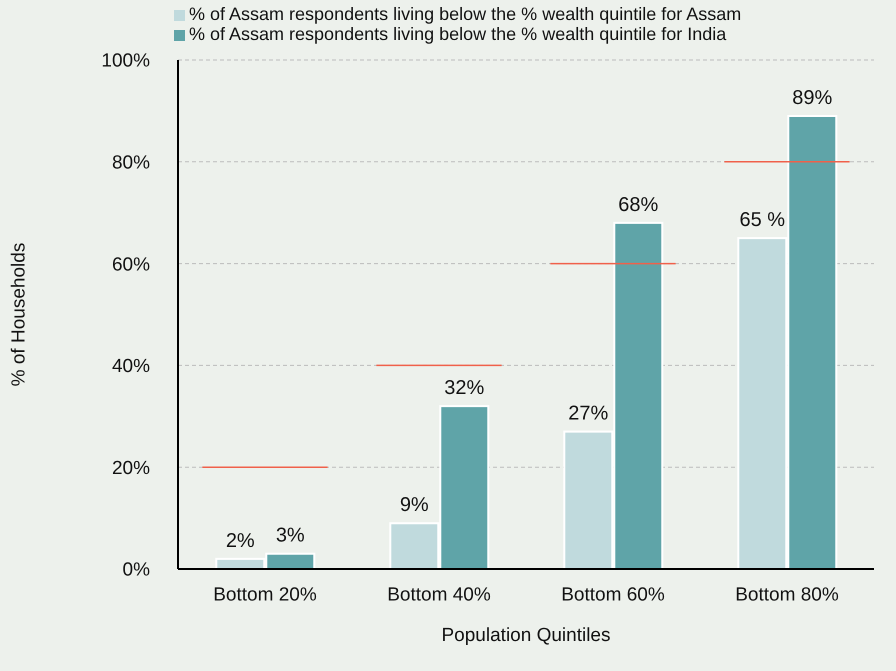  I want to click on y-tick-label: 0%, so click(136, 570).